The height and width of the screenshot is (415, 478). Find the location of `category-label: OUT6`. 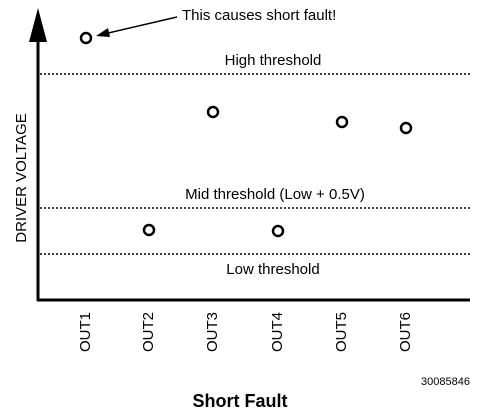

category-label: OUT6 is located at coordinates (405, 332).